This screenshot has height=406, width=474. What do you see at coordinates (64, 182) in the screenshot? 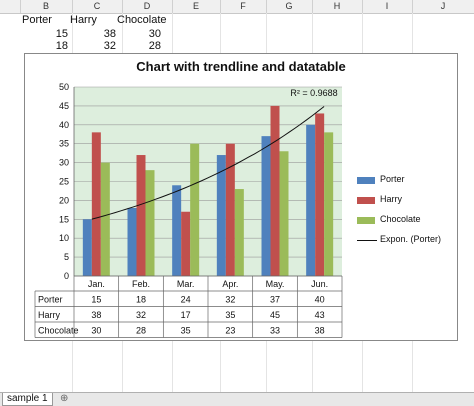
I see `y-tick-label: 25` at bounding box center [64, 182].